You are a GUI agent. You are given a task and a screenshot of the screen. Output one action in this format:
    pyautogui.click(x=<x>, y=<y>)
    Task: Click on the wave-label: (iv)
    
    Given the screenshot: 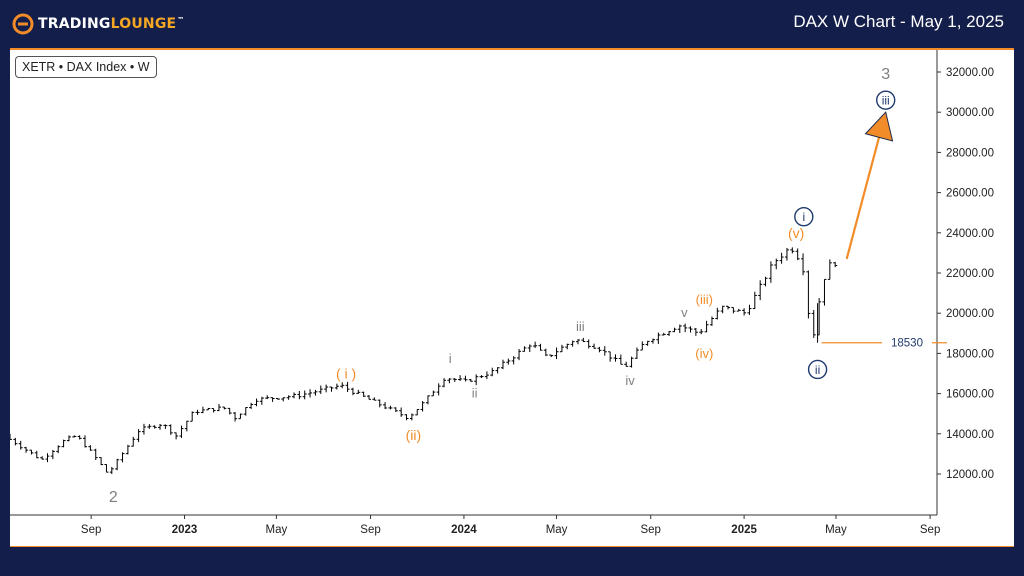 What is the action you would take?
    pyautogui.click(x=704, y=353)
    